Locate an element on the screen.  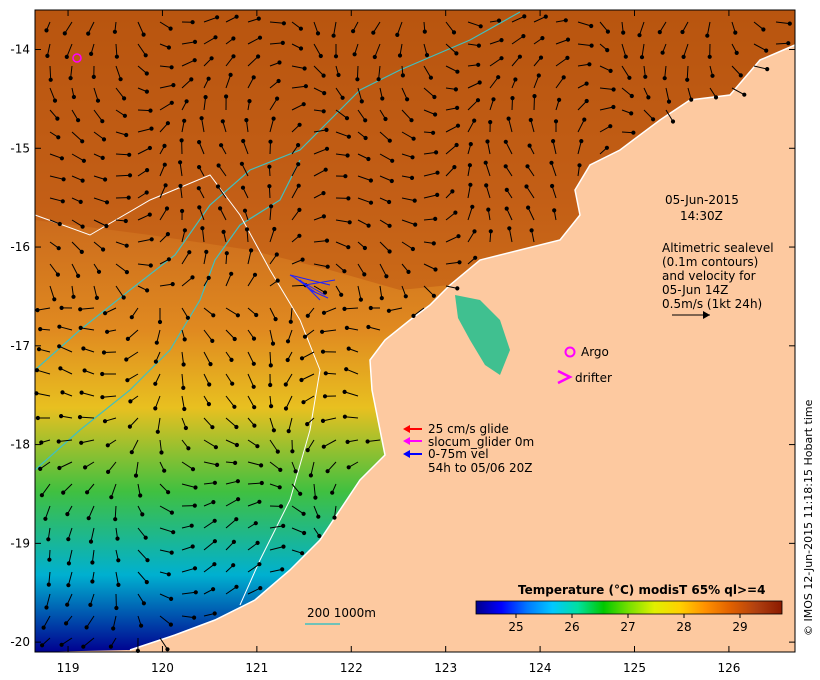
lon-tick-label: 121 is located at coordinates (256, 668).